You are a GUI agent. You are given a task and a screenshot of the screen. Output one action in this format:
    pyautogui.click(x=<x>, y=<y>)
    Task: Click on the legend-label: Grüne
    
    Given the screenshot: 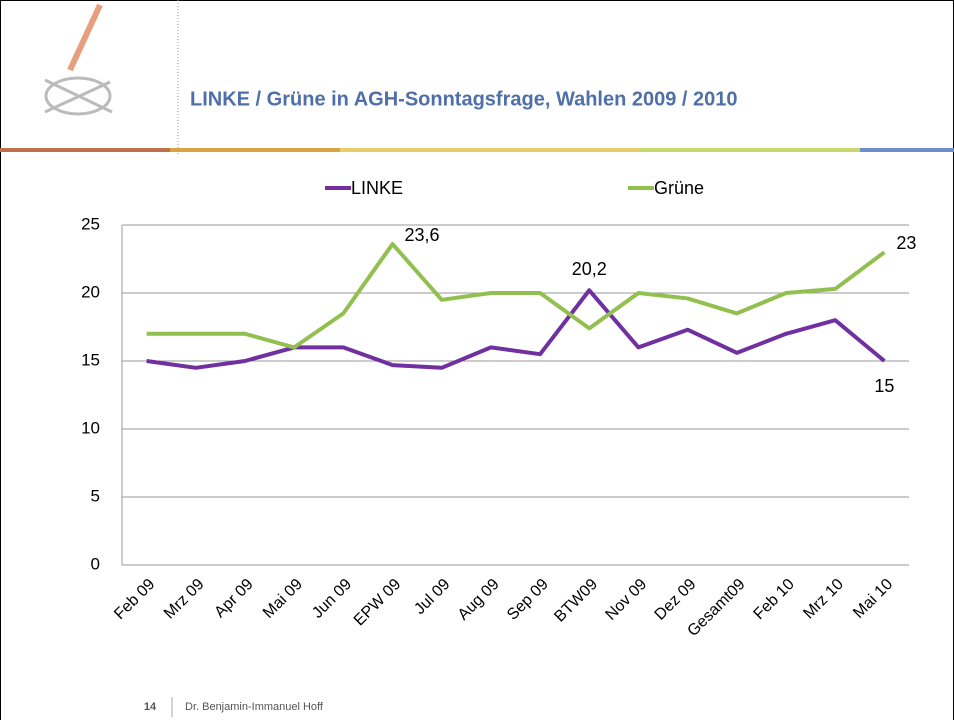 What is the action you would take?
    pyautogui.click(x=679, y=188)
    